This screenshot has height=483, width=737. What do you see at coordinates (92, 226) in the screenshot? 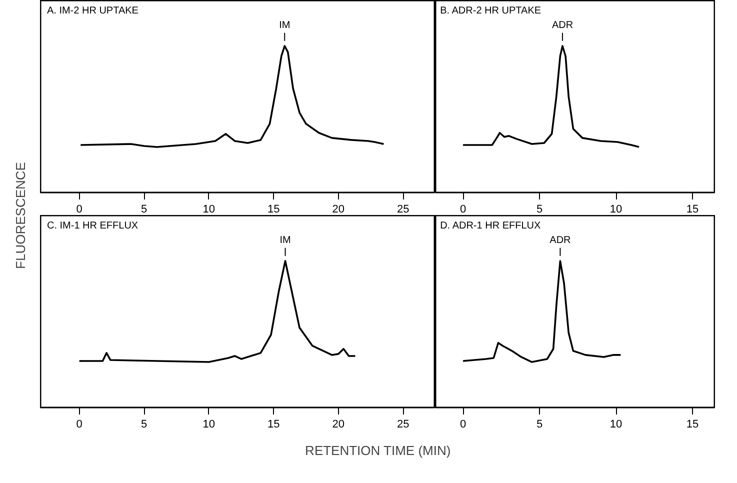
I see `chart-title: C. IM-1 HR EFFLUX` at bounding box center [92, 226].